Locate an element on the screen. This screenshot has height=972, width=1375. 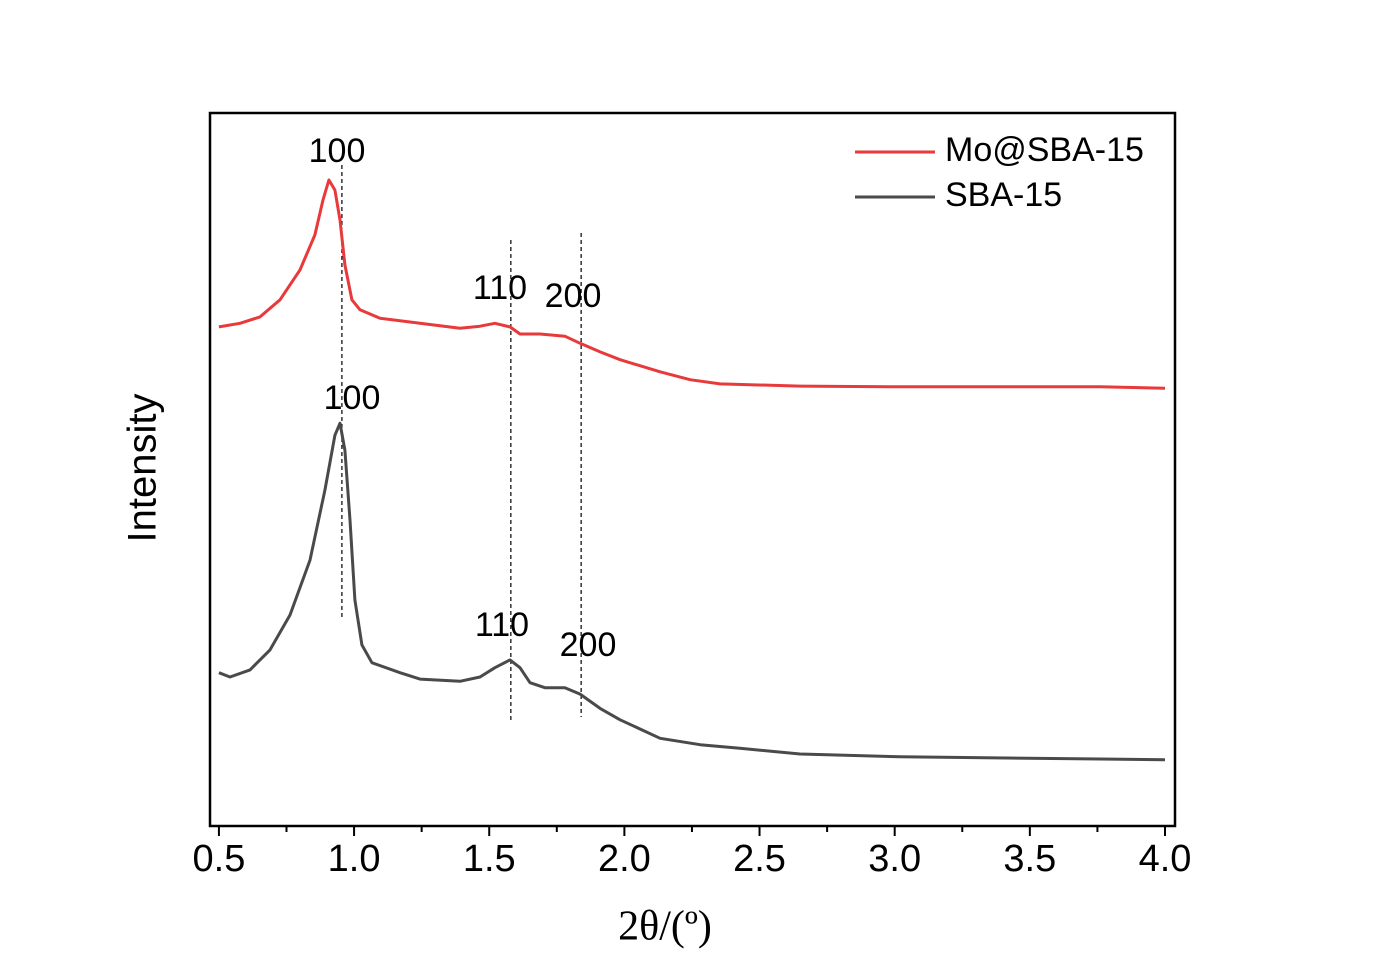
legend-label: Mo@SBA-15 is located at coordinates (1044, 150).